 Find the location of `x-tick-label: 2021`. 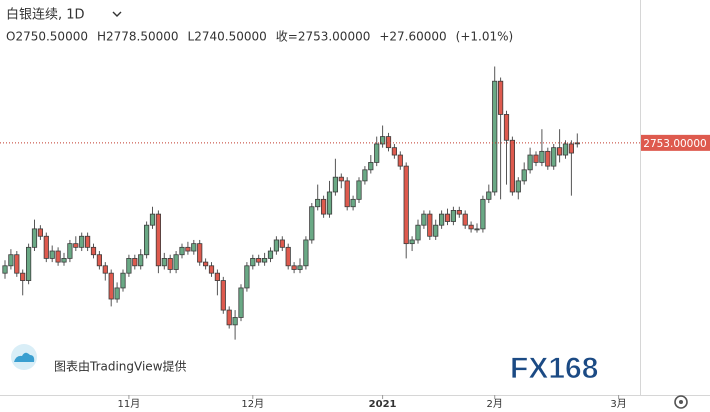

x-tick-label: 2021 is located at coordinates (383, 404).